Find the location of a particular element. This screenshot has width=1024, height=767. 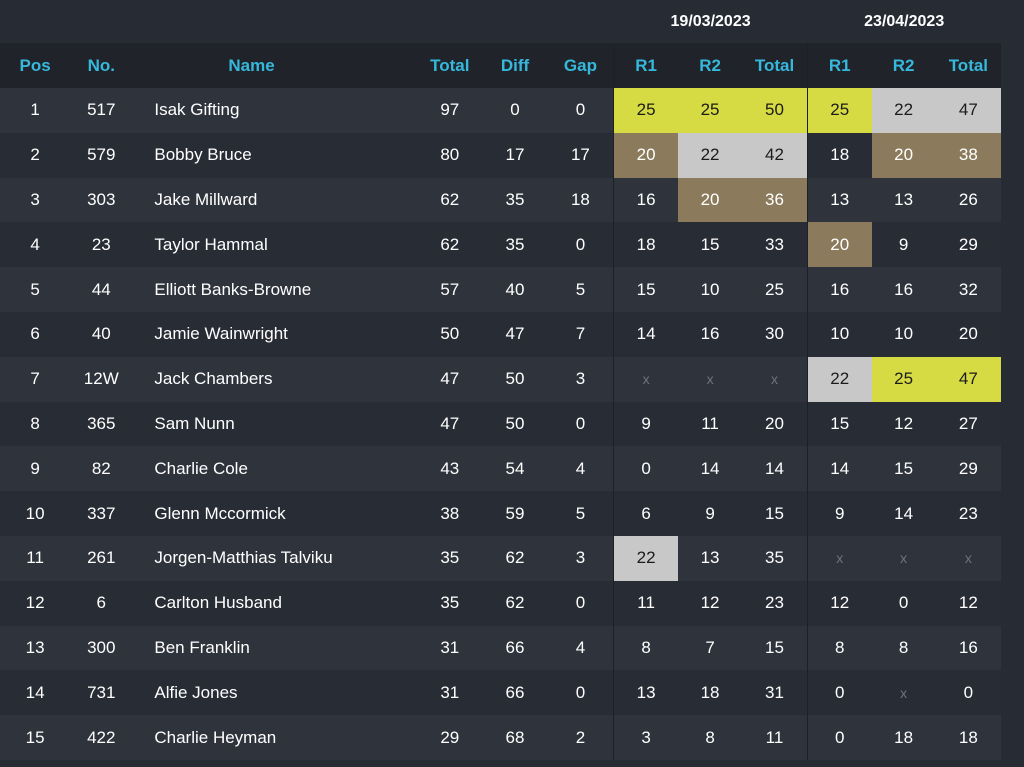

cell-event2-r1: x is located at coordinates (839, 558).